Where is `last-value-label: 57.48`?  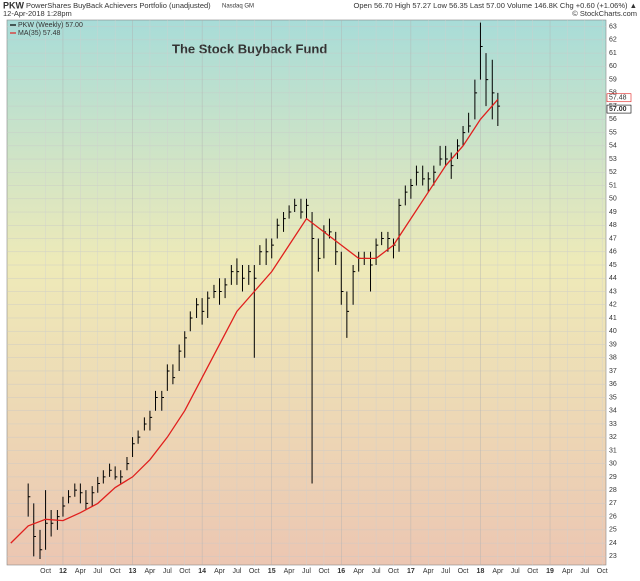 last-value-label: 57.48 is located at coordinates (618, 98).